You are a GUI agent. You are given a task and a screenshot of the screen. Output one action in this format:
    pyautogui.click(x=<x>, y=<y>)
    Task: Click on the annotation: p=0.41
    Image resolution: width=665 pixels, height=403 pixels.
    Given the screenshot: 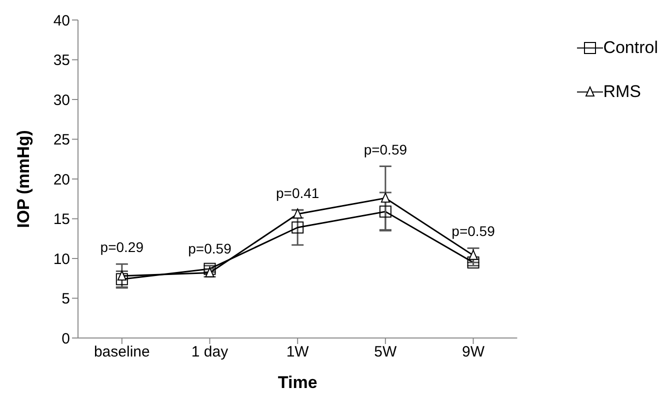 What is the action you would take?
    pyautogui.click(x=298, y=193)
    